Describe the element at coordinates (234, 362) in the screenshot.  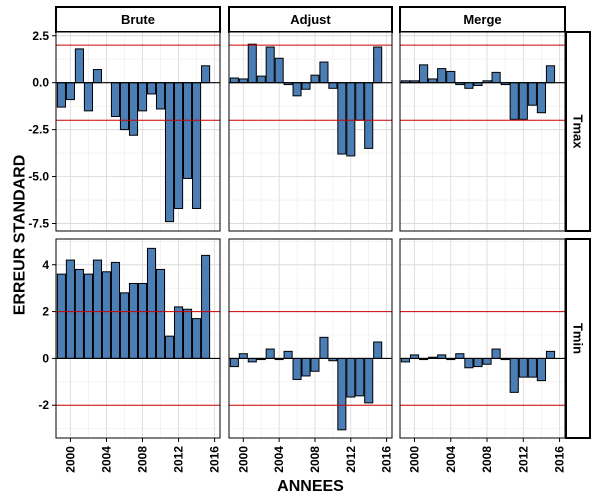
I see `bar-tmin-adjust-1999` at that location.